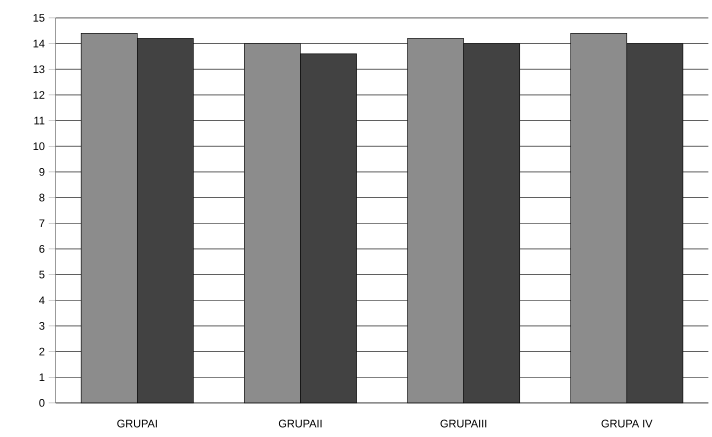 The height and width of the screenshot is (437, 712). I want to click on y-tick-label: 6, so click(41, 249).